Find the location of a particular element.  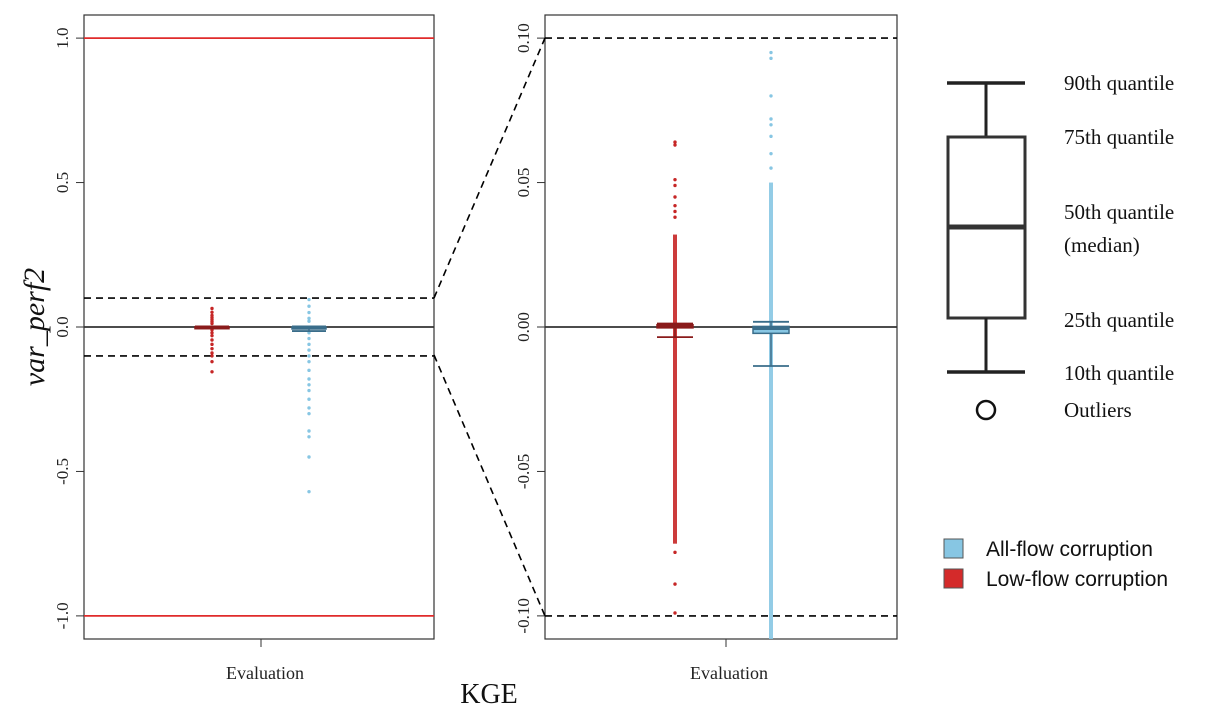

key-q90-label: 90th quantile is located at coordinates (1119, 83).